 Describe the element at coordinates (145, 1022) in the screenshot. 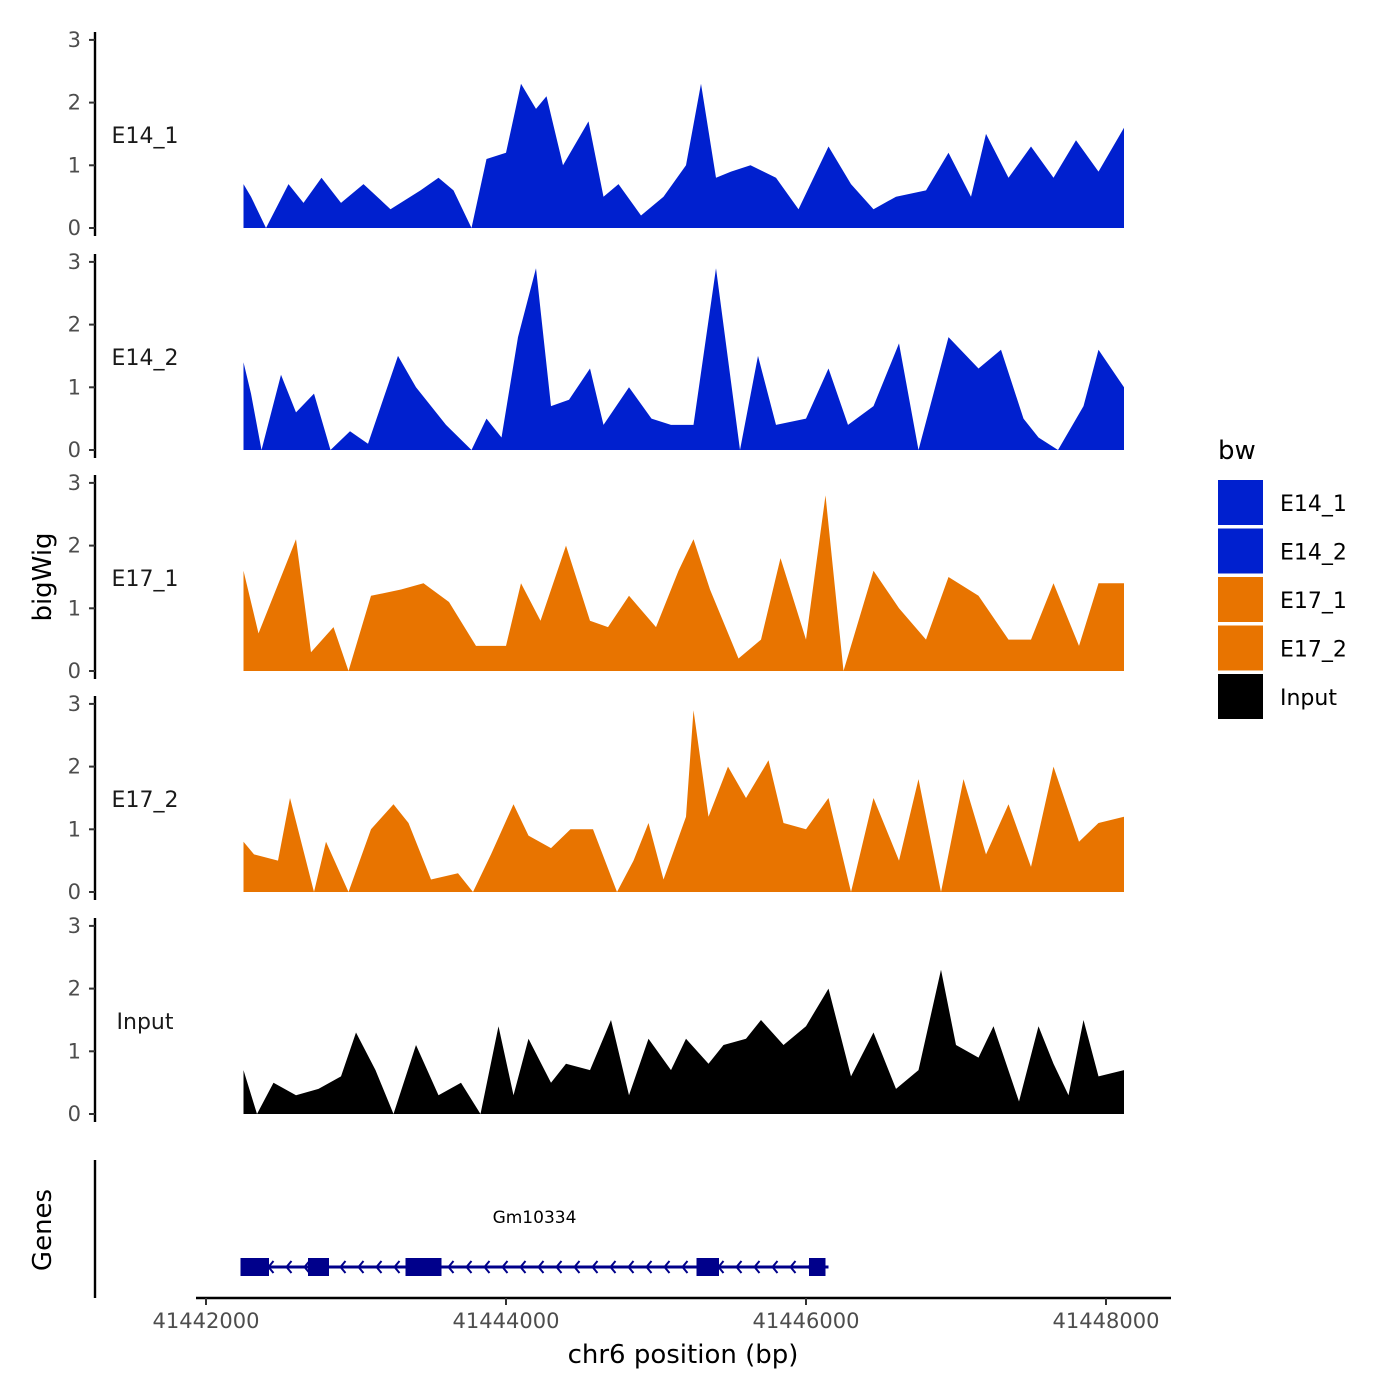

I see `track-label: Input` at that location.